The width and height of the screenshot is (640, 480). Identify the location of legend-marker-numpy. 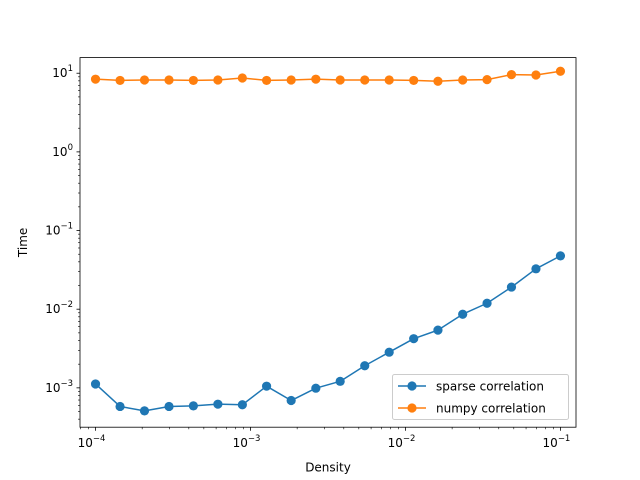
(412, 408).